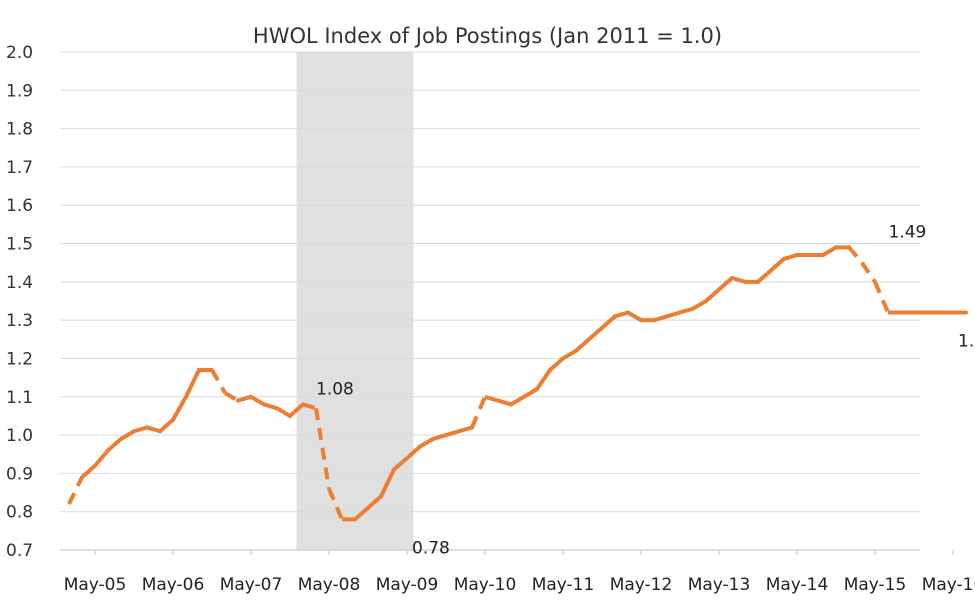  Describe the element at coordinates (431, 548) in the screenshot. I see `data-label: 0.78` at that location.